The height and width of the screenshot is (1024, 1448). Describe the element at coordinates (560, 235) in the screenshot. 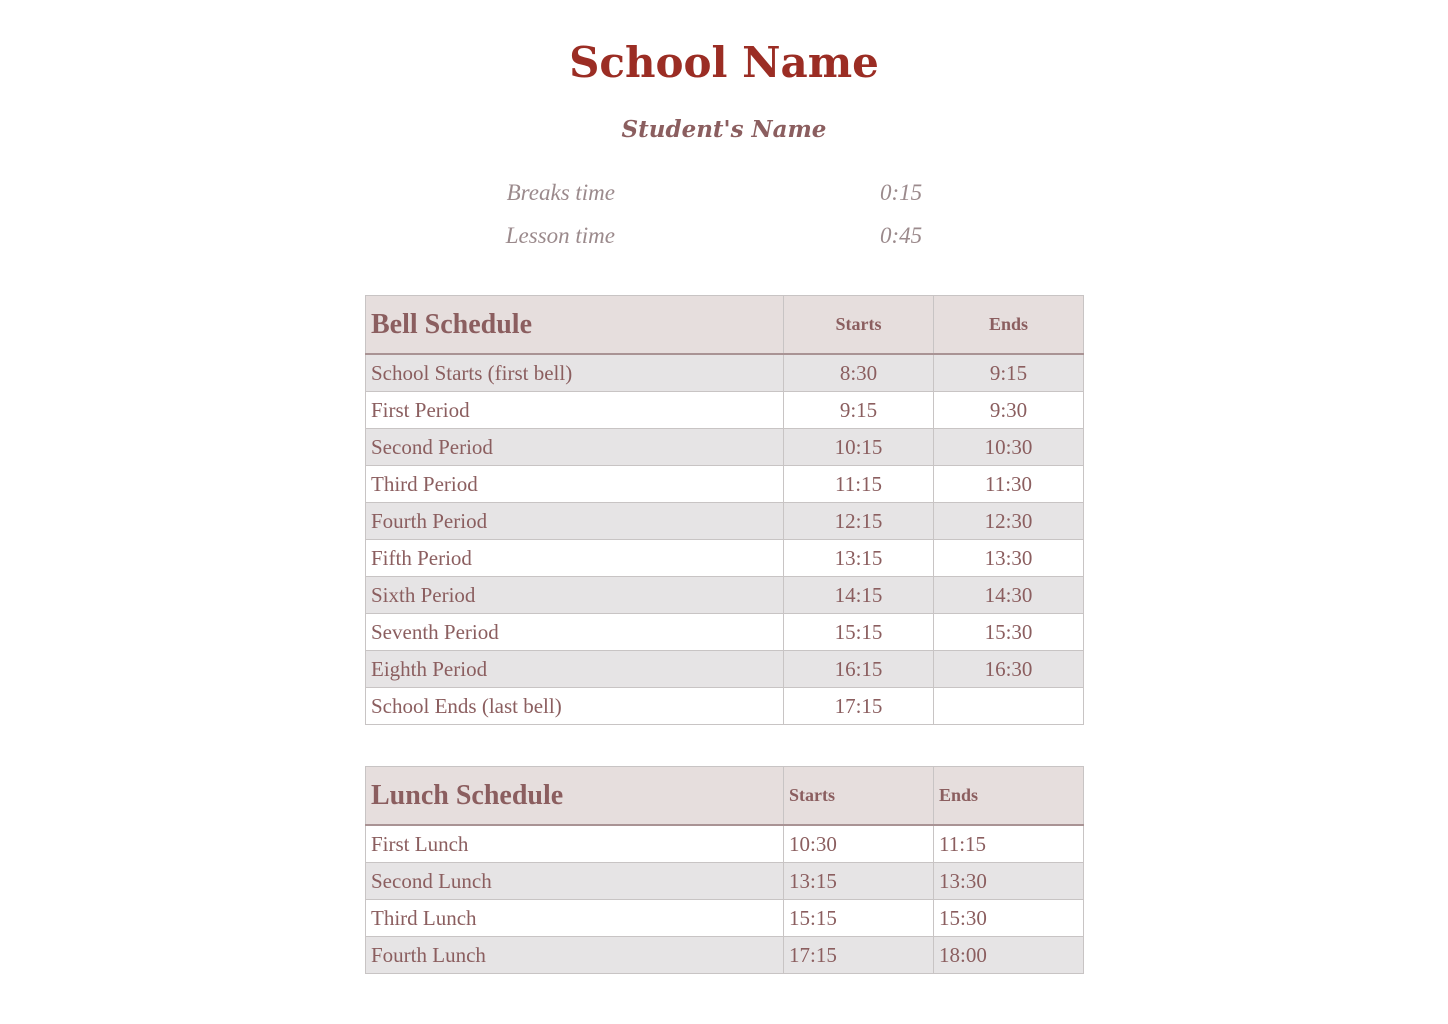

I see `lesson-time-label: Lesson time` at that location.